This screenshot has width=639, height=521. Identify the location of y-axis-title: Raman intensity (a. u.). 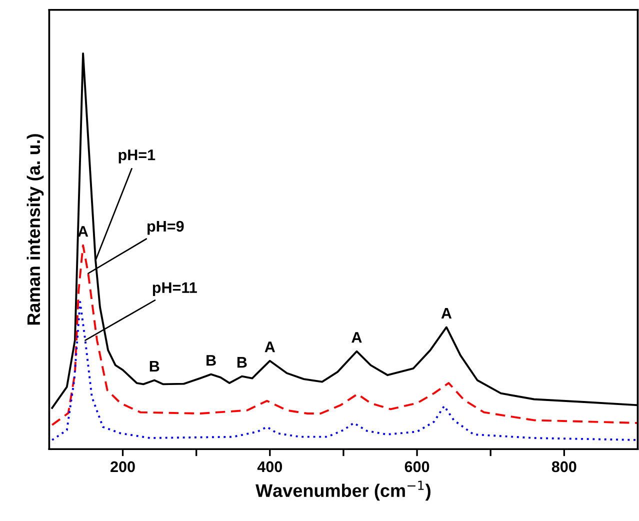
(35, 229).